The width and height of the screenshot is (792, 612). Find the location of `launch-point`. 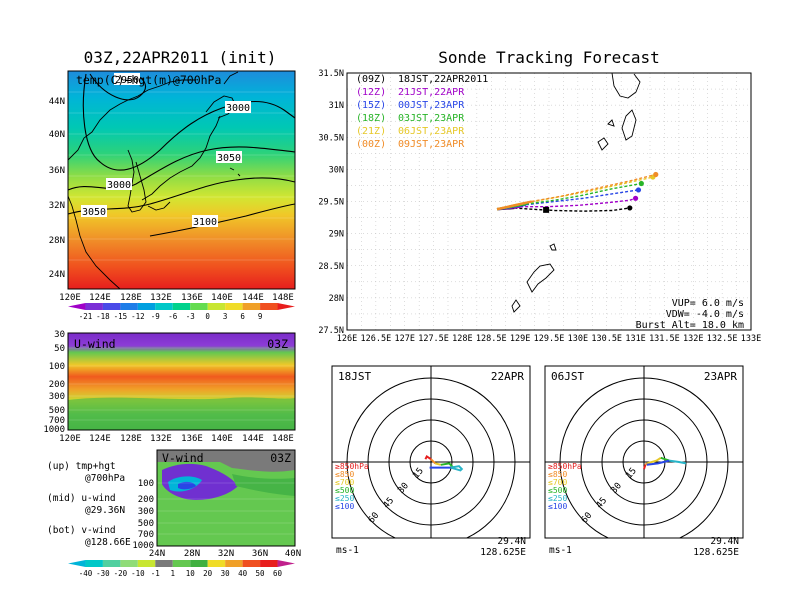

launch-point is located at coordinates (546, 209).